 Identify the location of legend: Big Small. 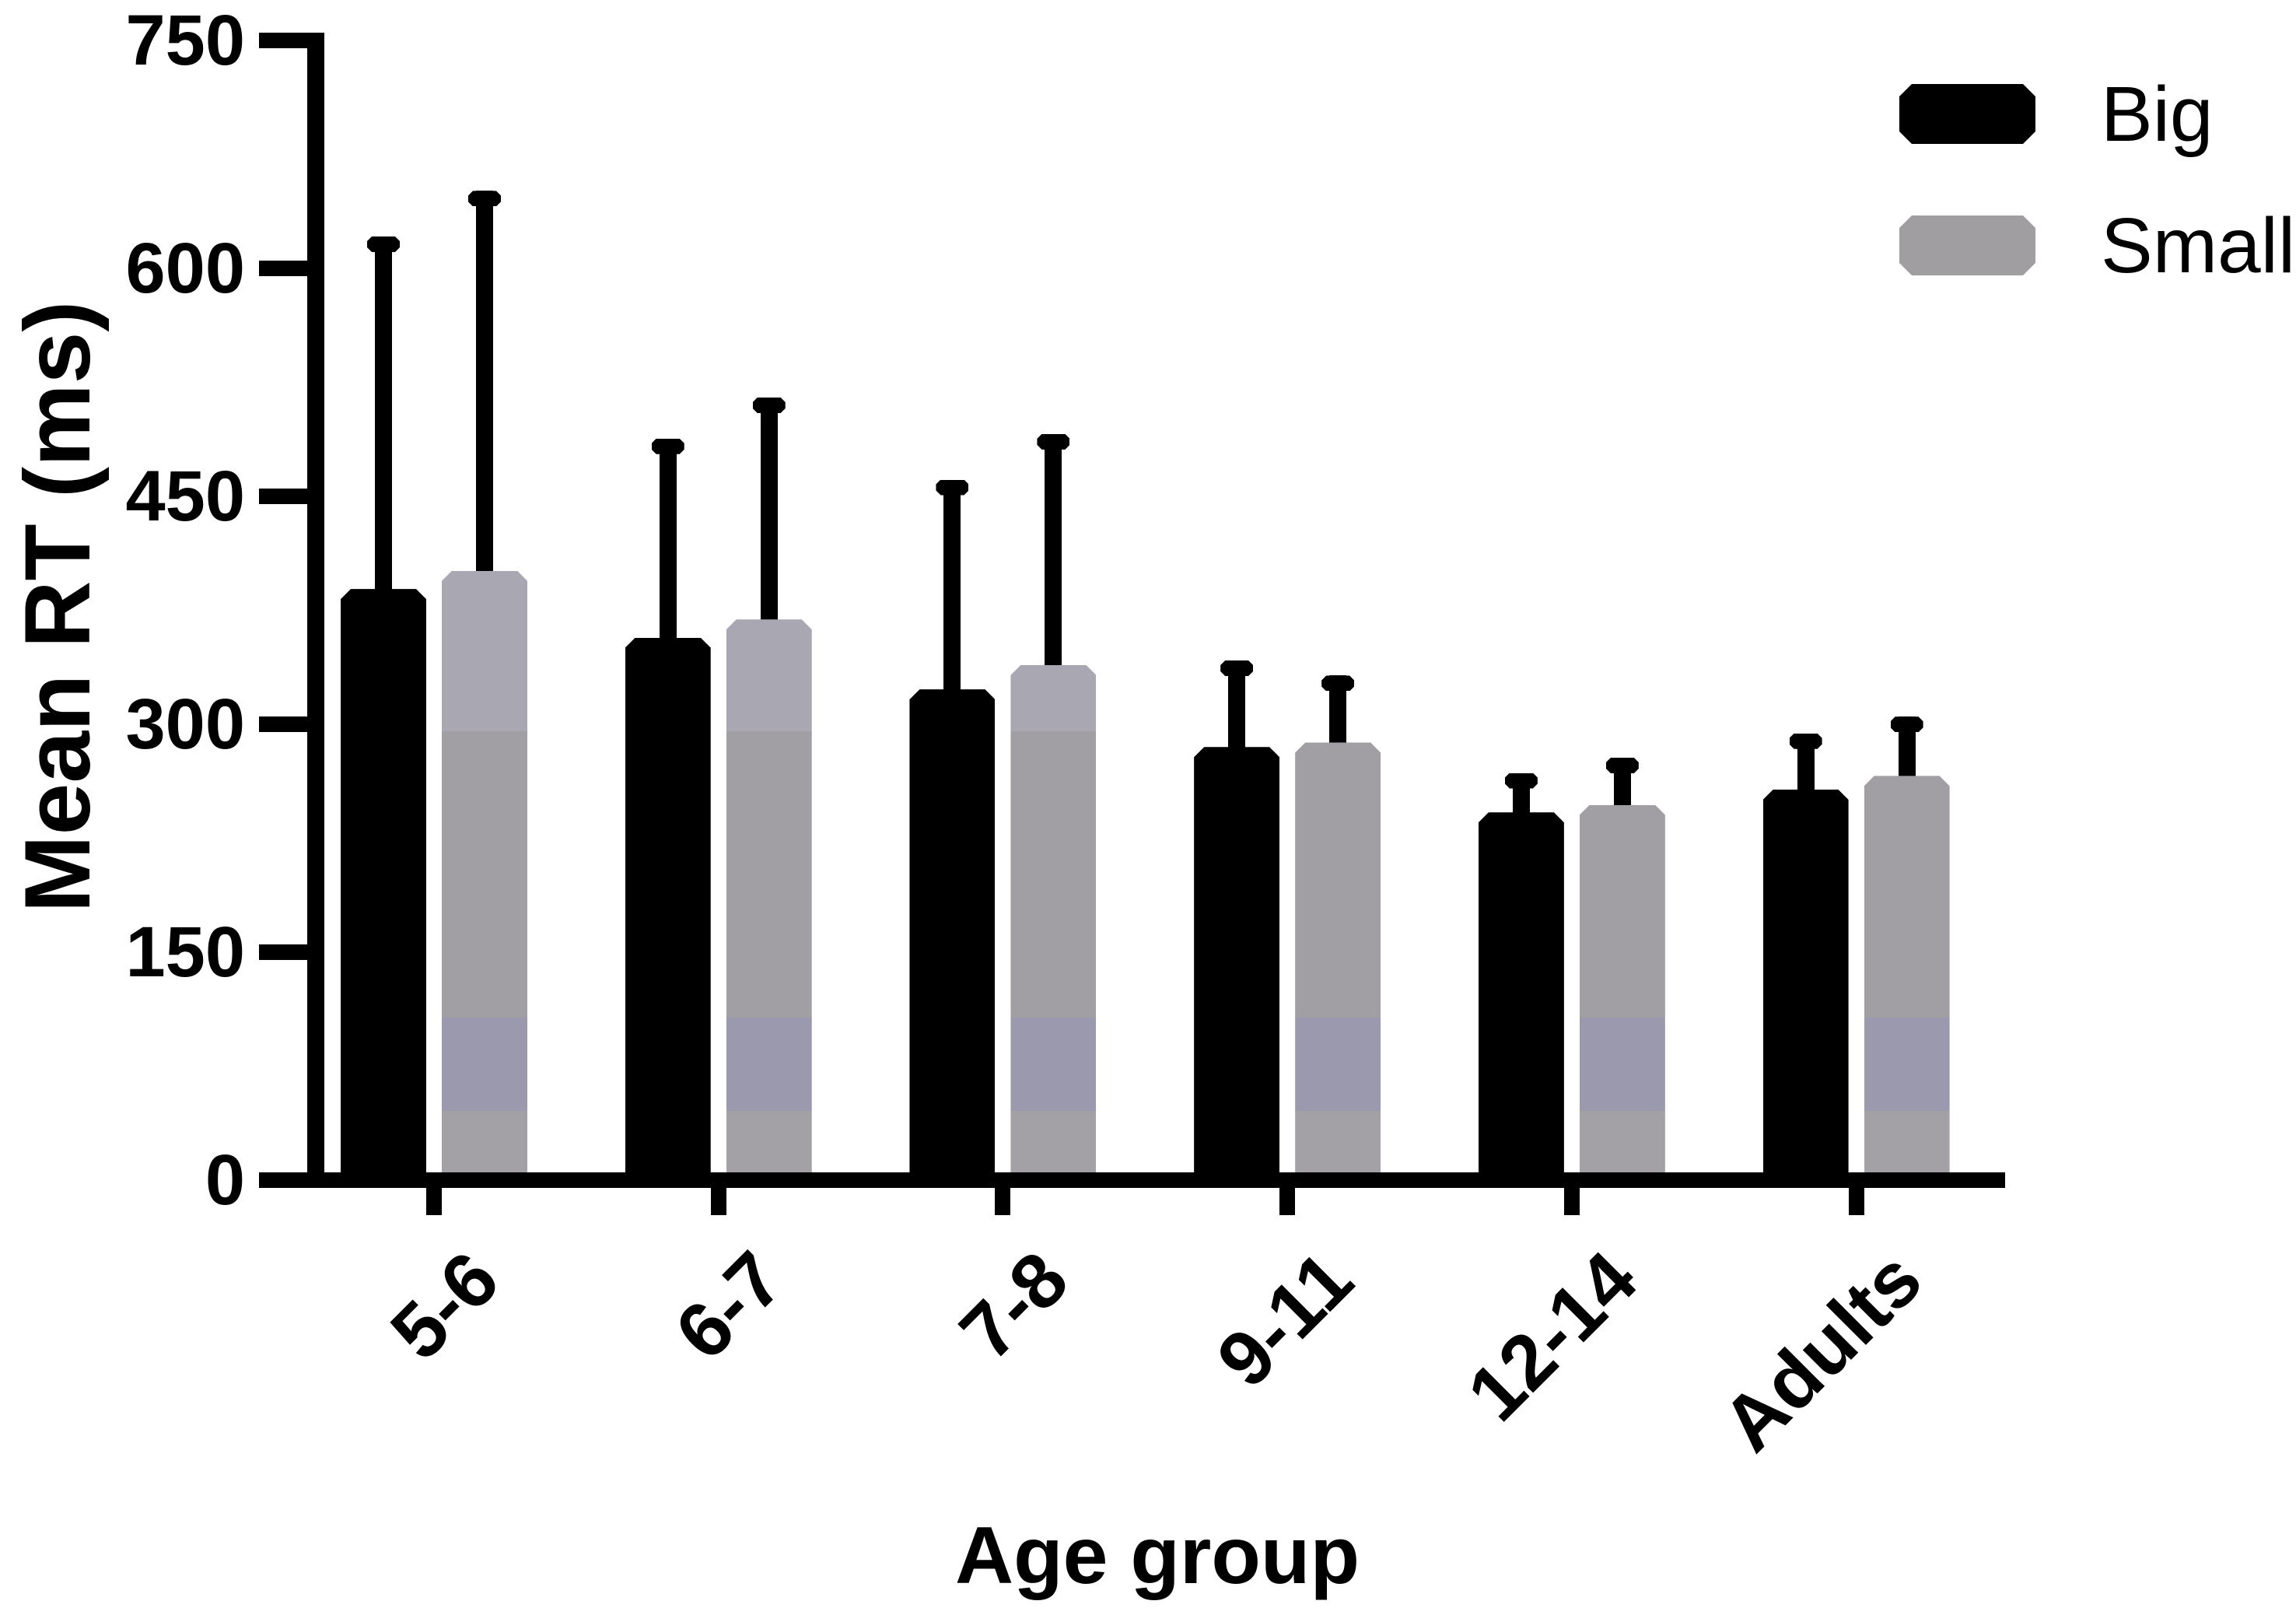
(2097, 211).